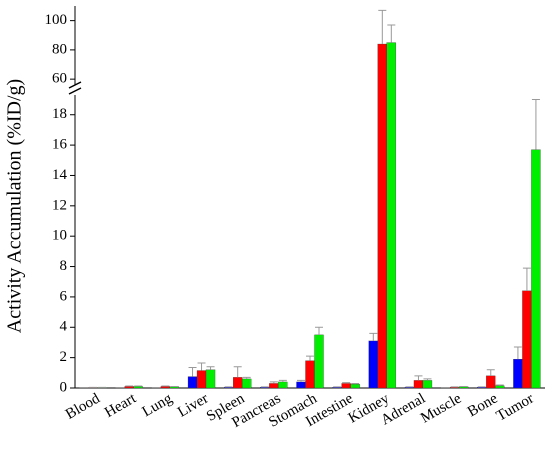  Describe the element at coordinates (64, 387) in the screenshot. I see `y-tick-label: 0` at that location.